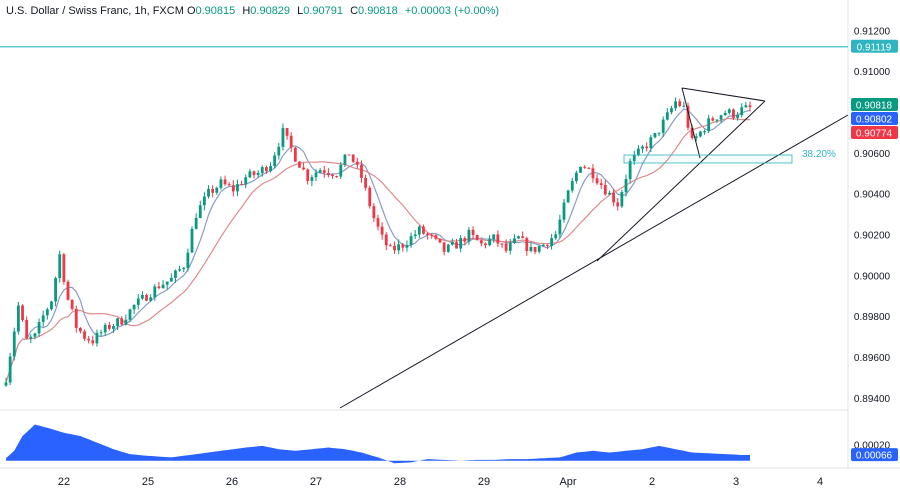 The height and width of the screenshot is (493, 900). I want to click on oscillator-value-tag: 0.00066, so click(874, 456).